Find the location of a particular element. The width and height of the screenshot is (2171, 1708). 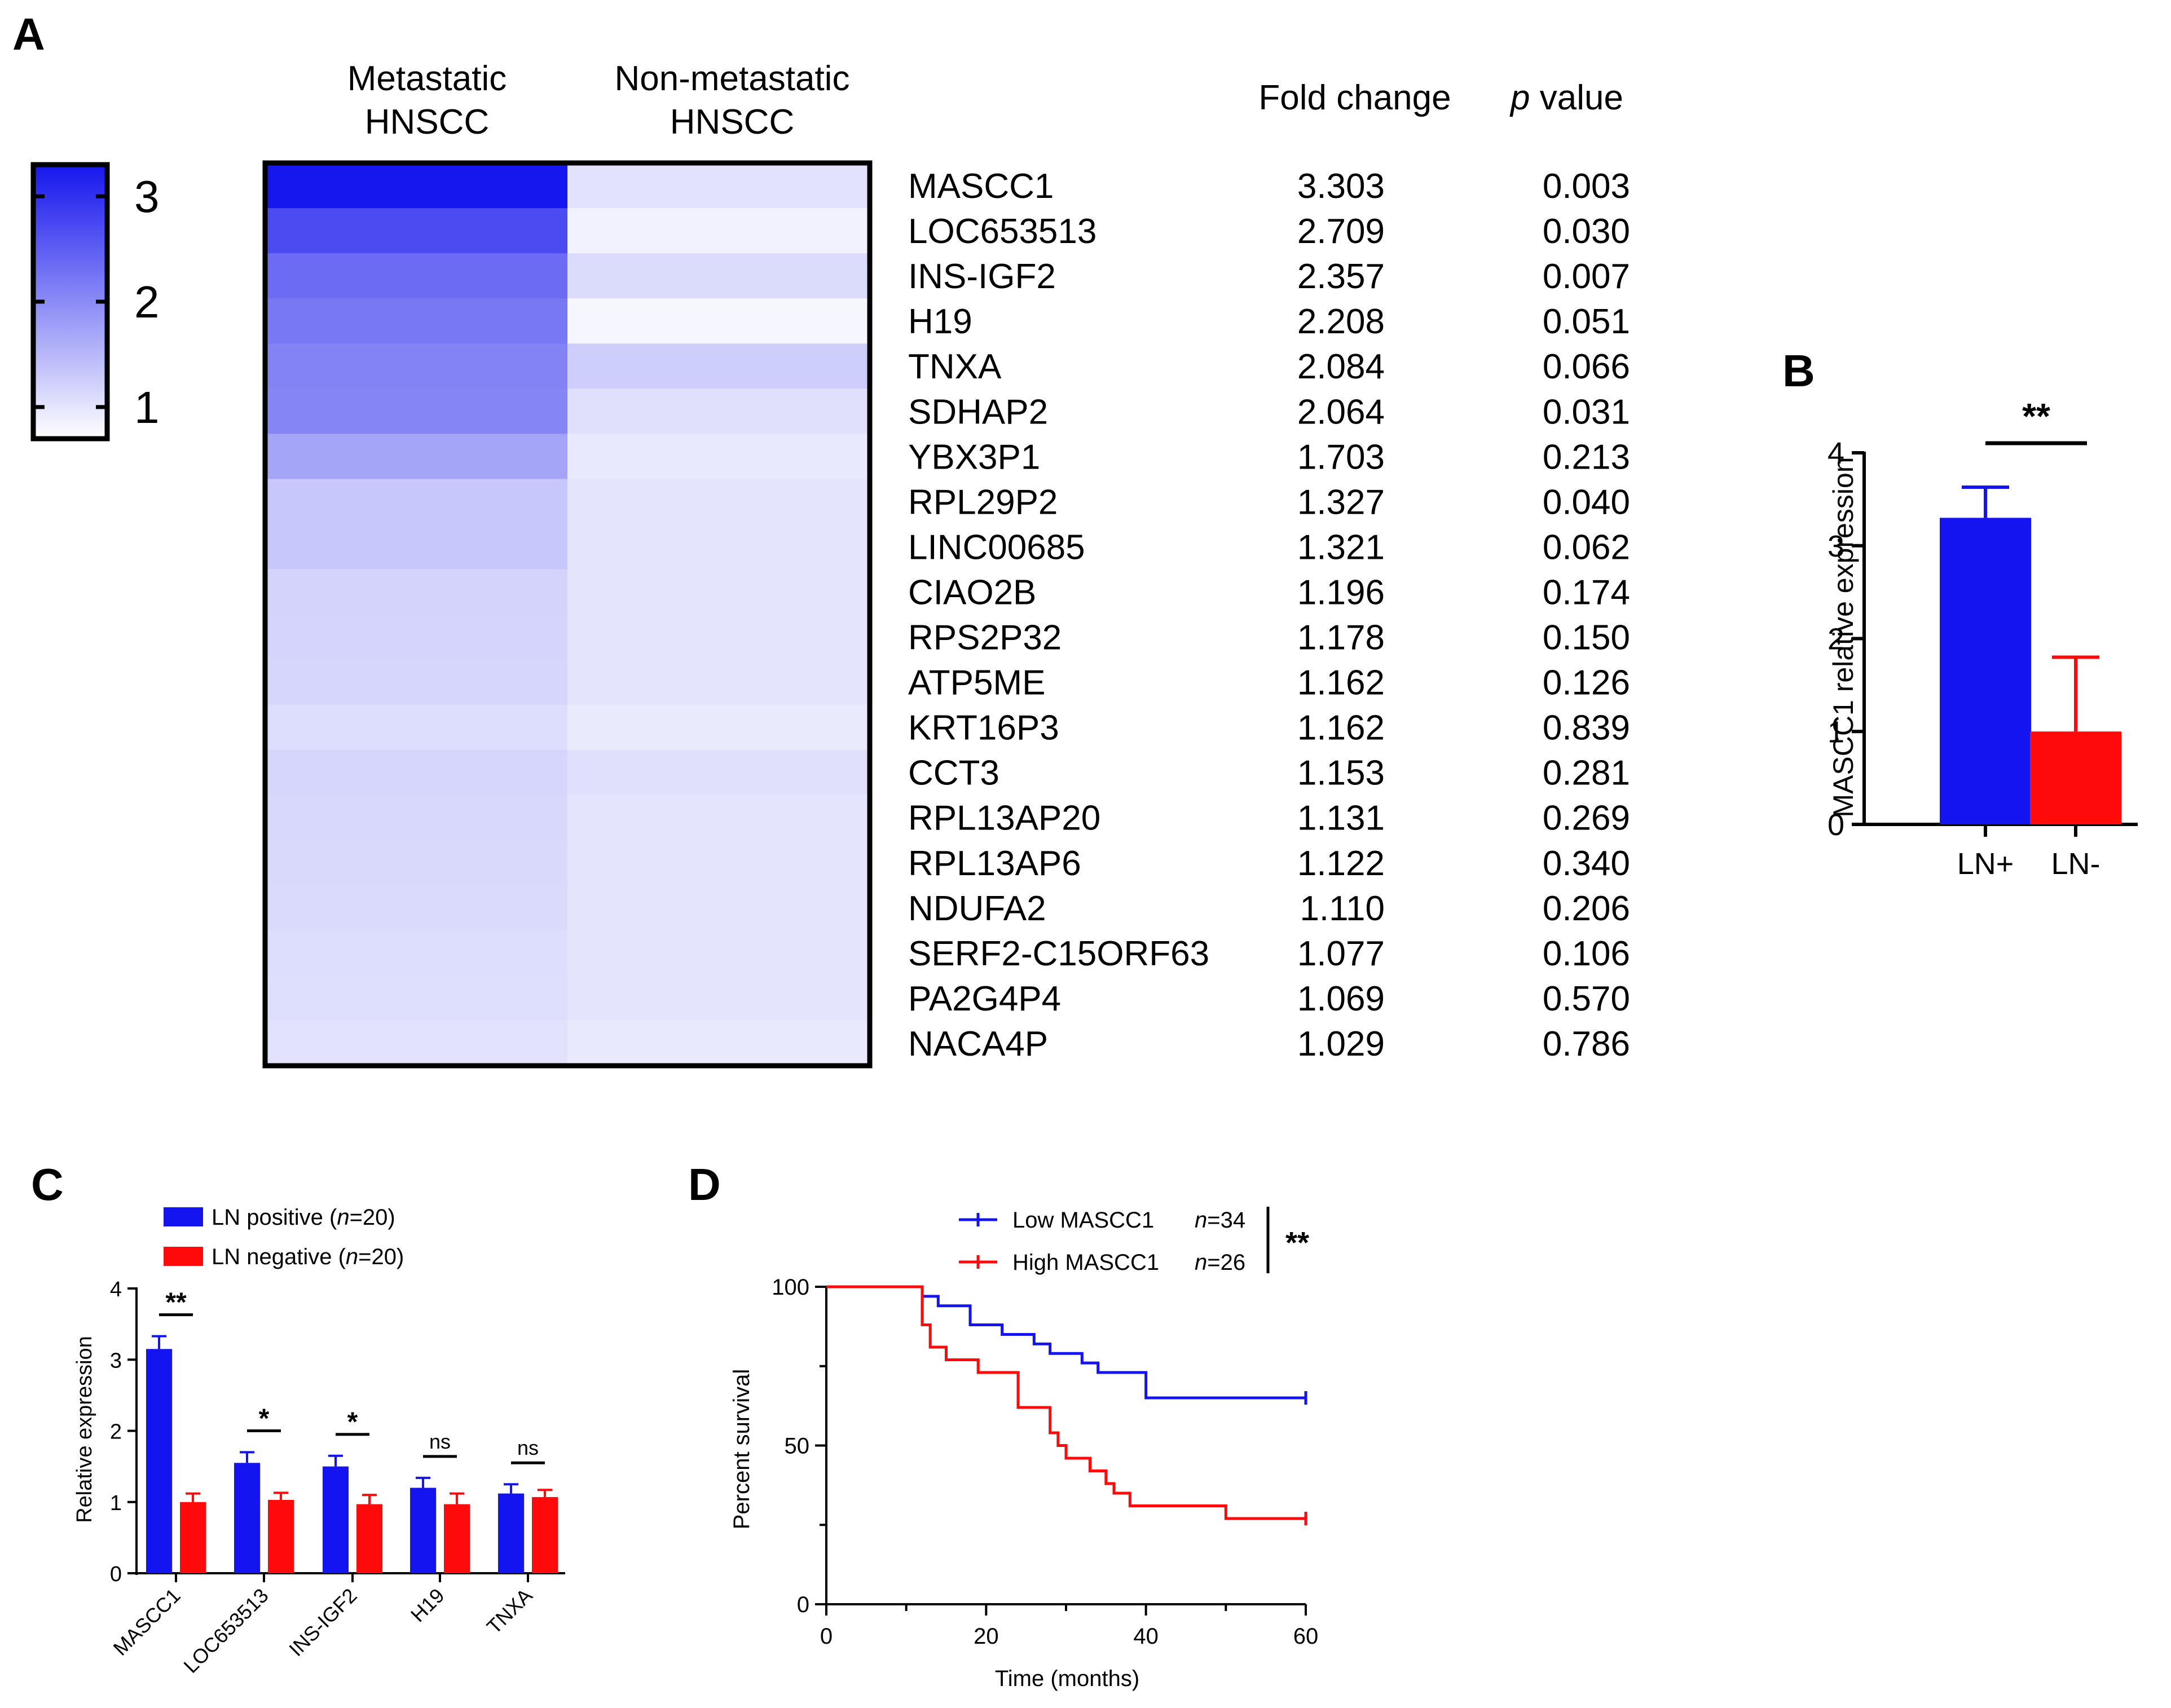

gene-name: CIAO2B is located at coordinates (972, 592).